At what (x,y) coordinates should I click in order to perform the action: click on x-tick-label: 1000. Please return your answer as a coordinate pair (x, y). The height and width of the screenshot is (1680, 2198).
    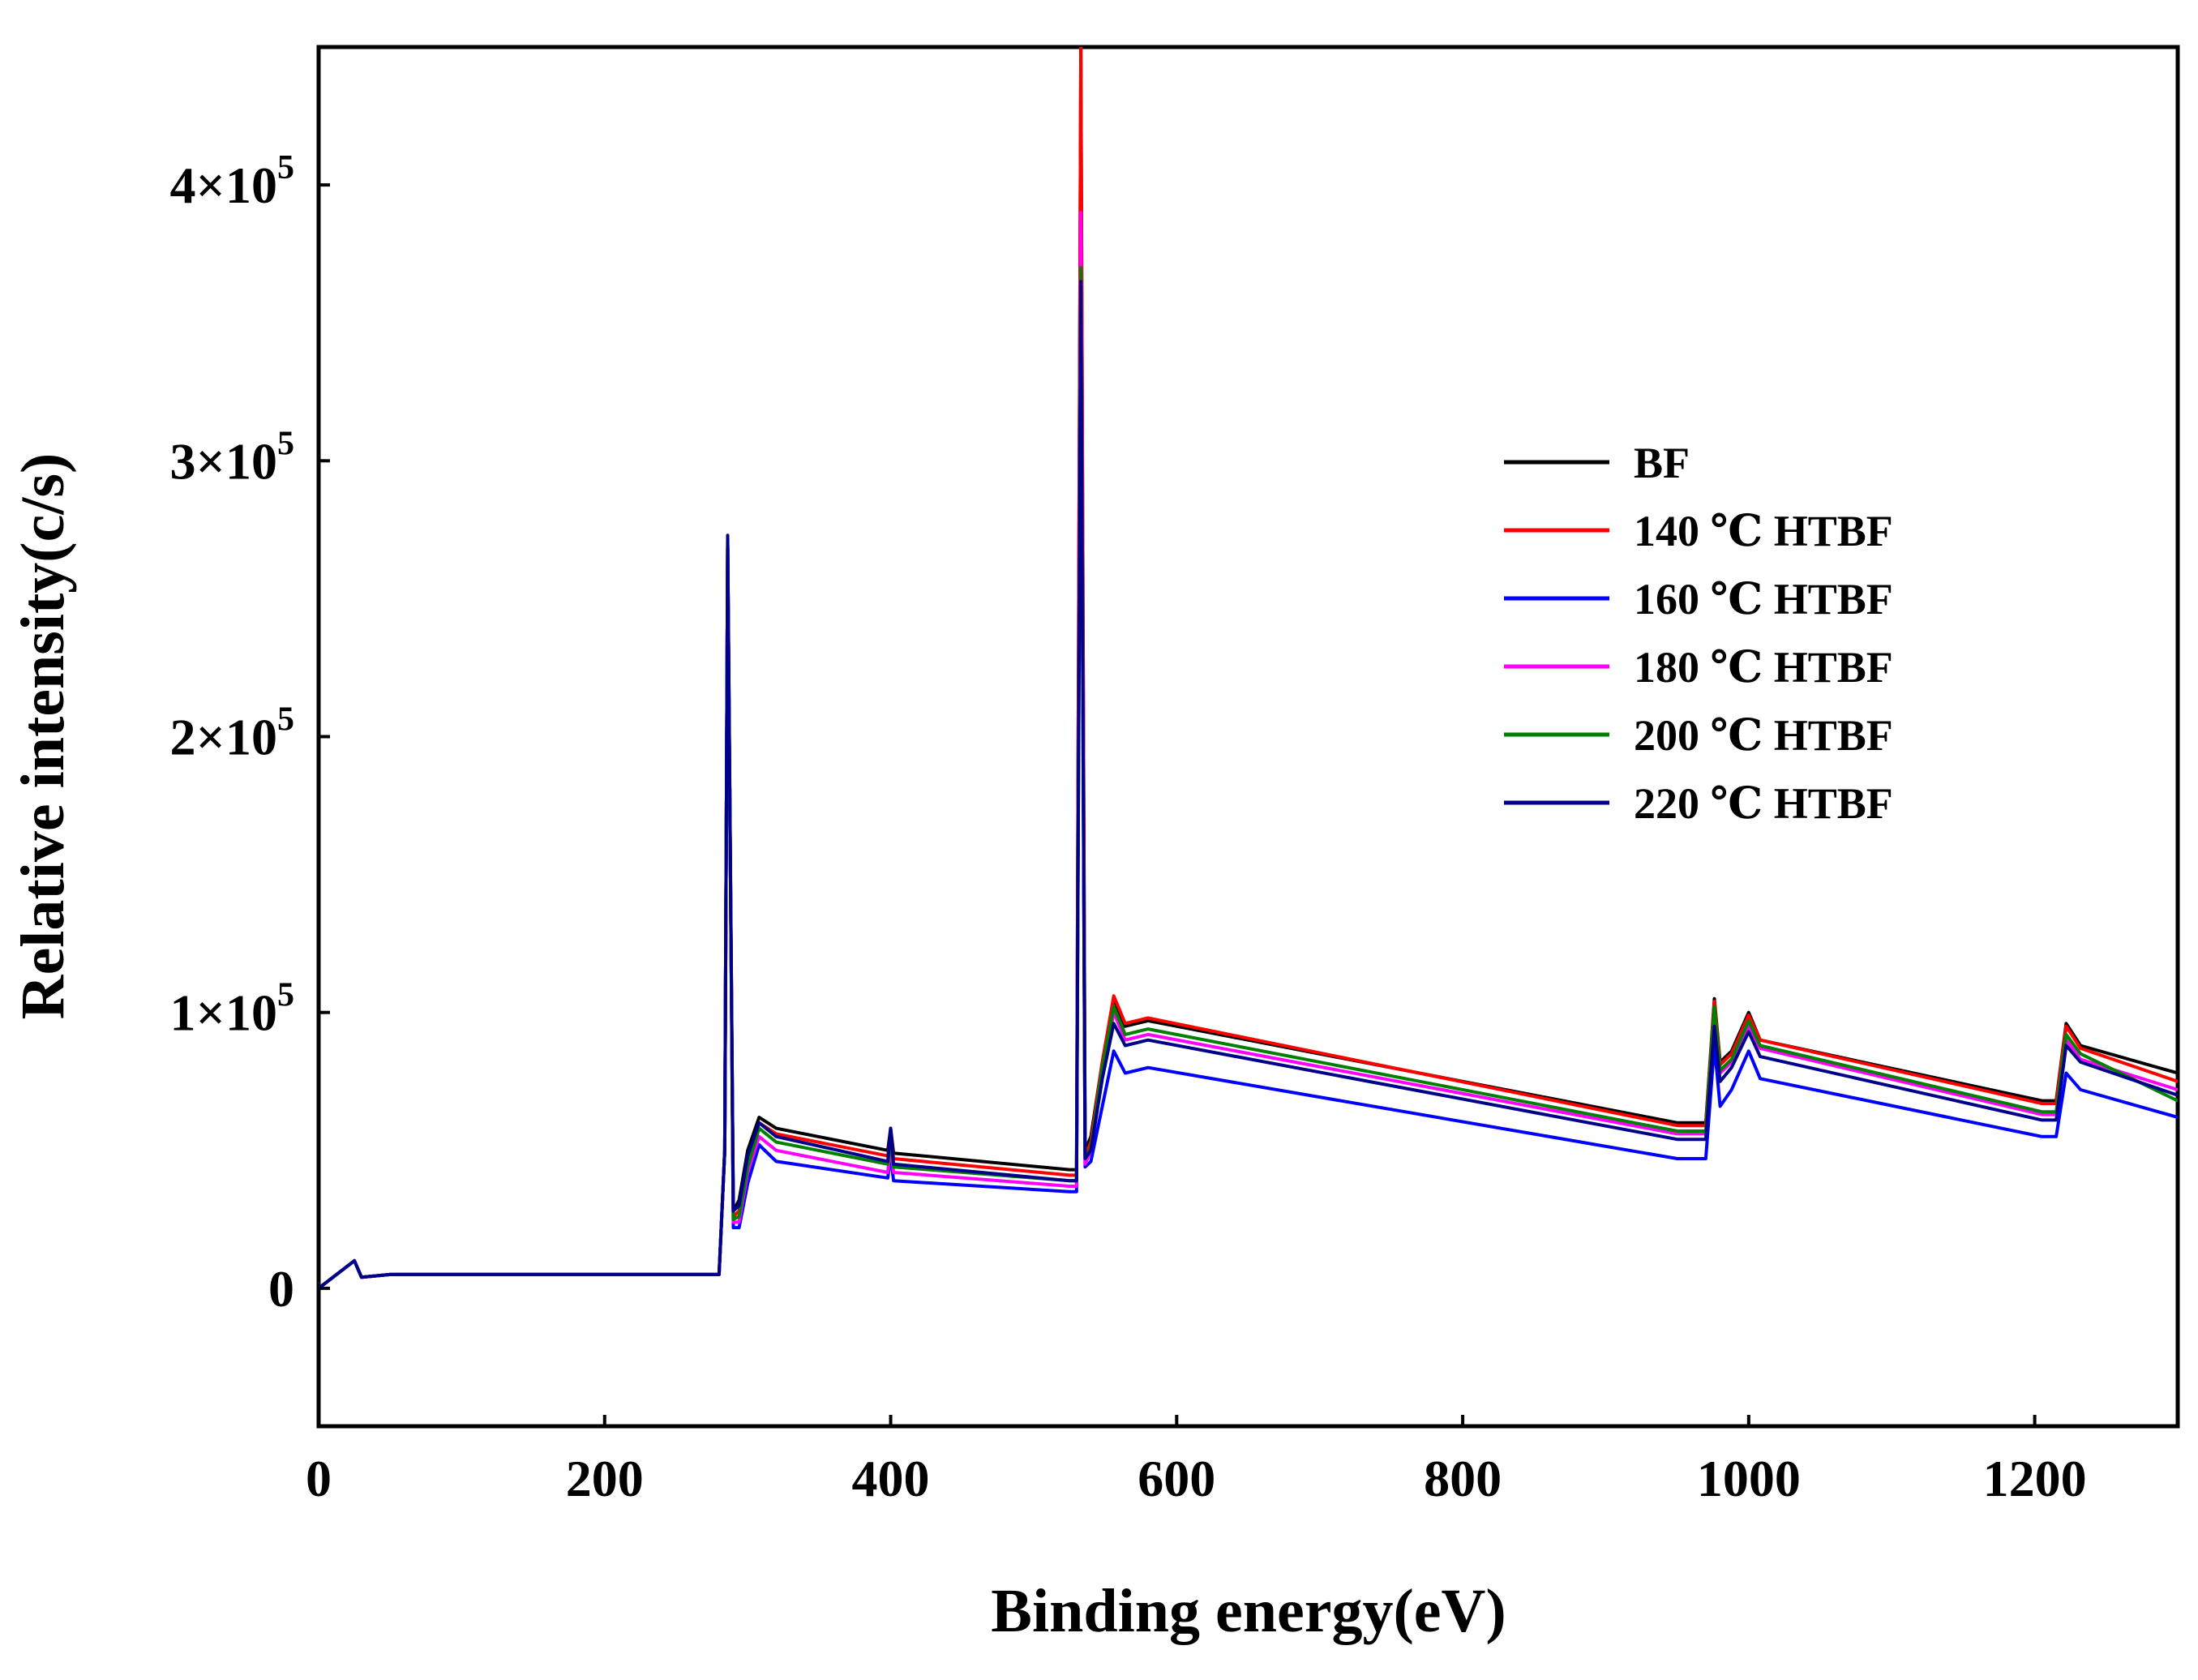
    Looking at the image, I should click on (1749, 1478).